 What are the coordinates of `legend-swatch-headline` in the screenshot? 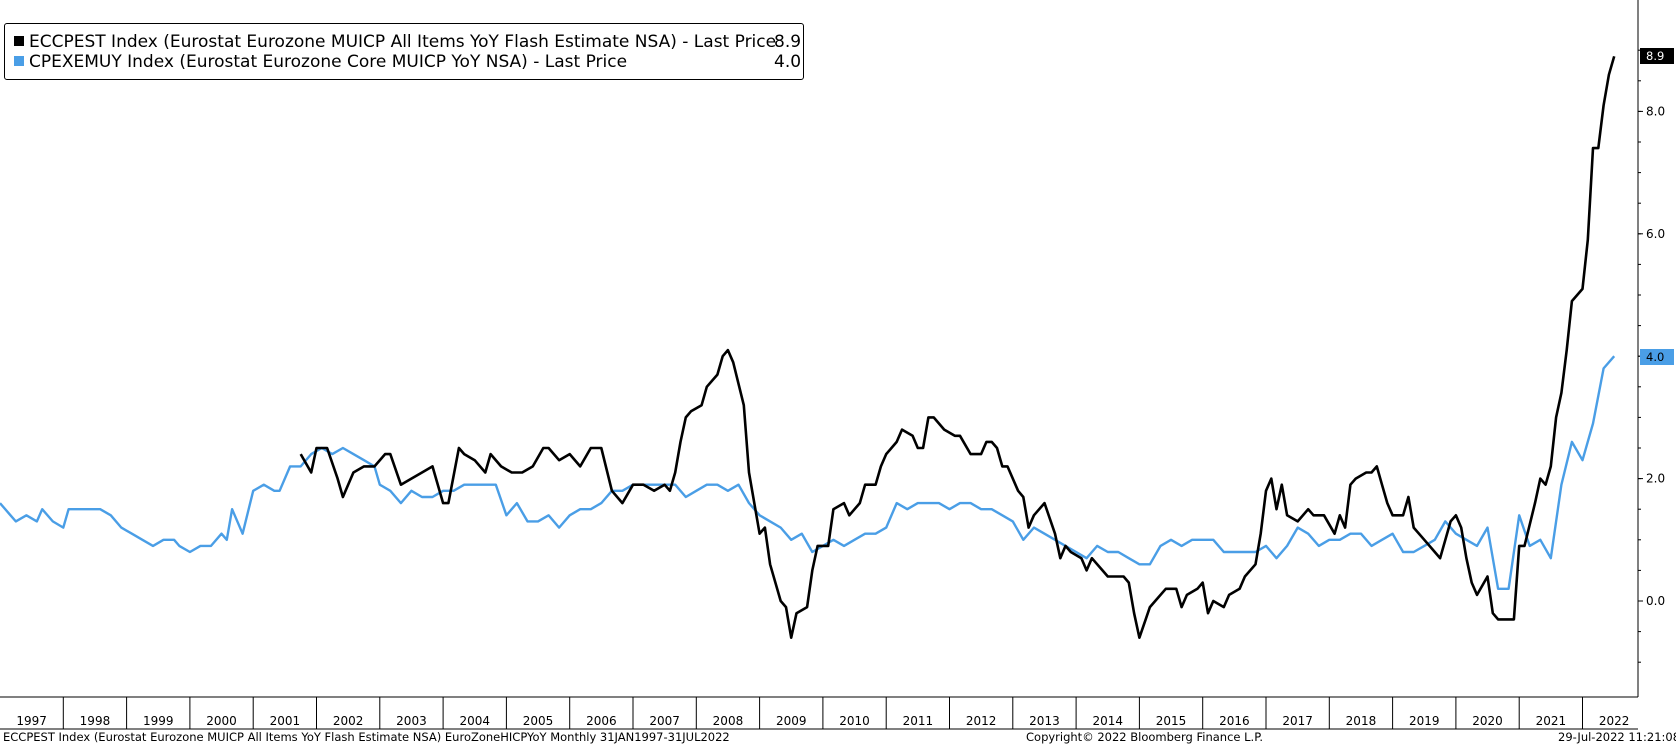 It's located at (19, 41).